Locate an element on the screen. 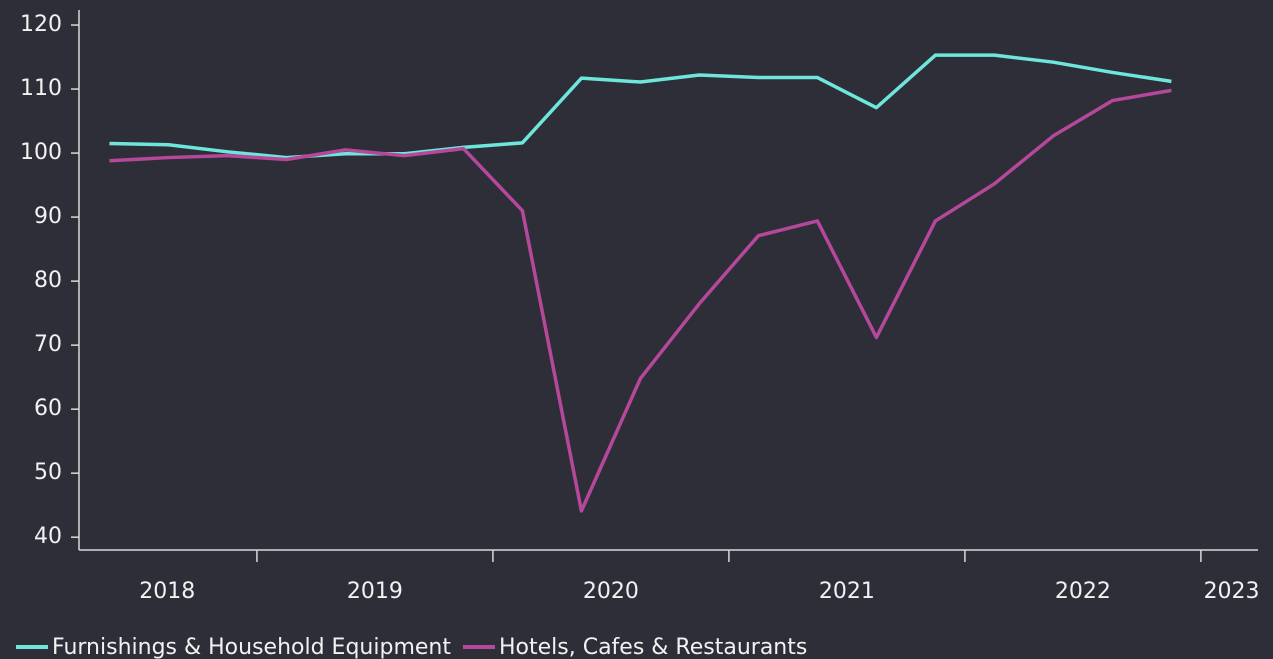 The image size is (1273, 659). series-line is located at coordinates (640, 106).